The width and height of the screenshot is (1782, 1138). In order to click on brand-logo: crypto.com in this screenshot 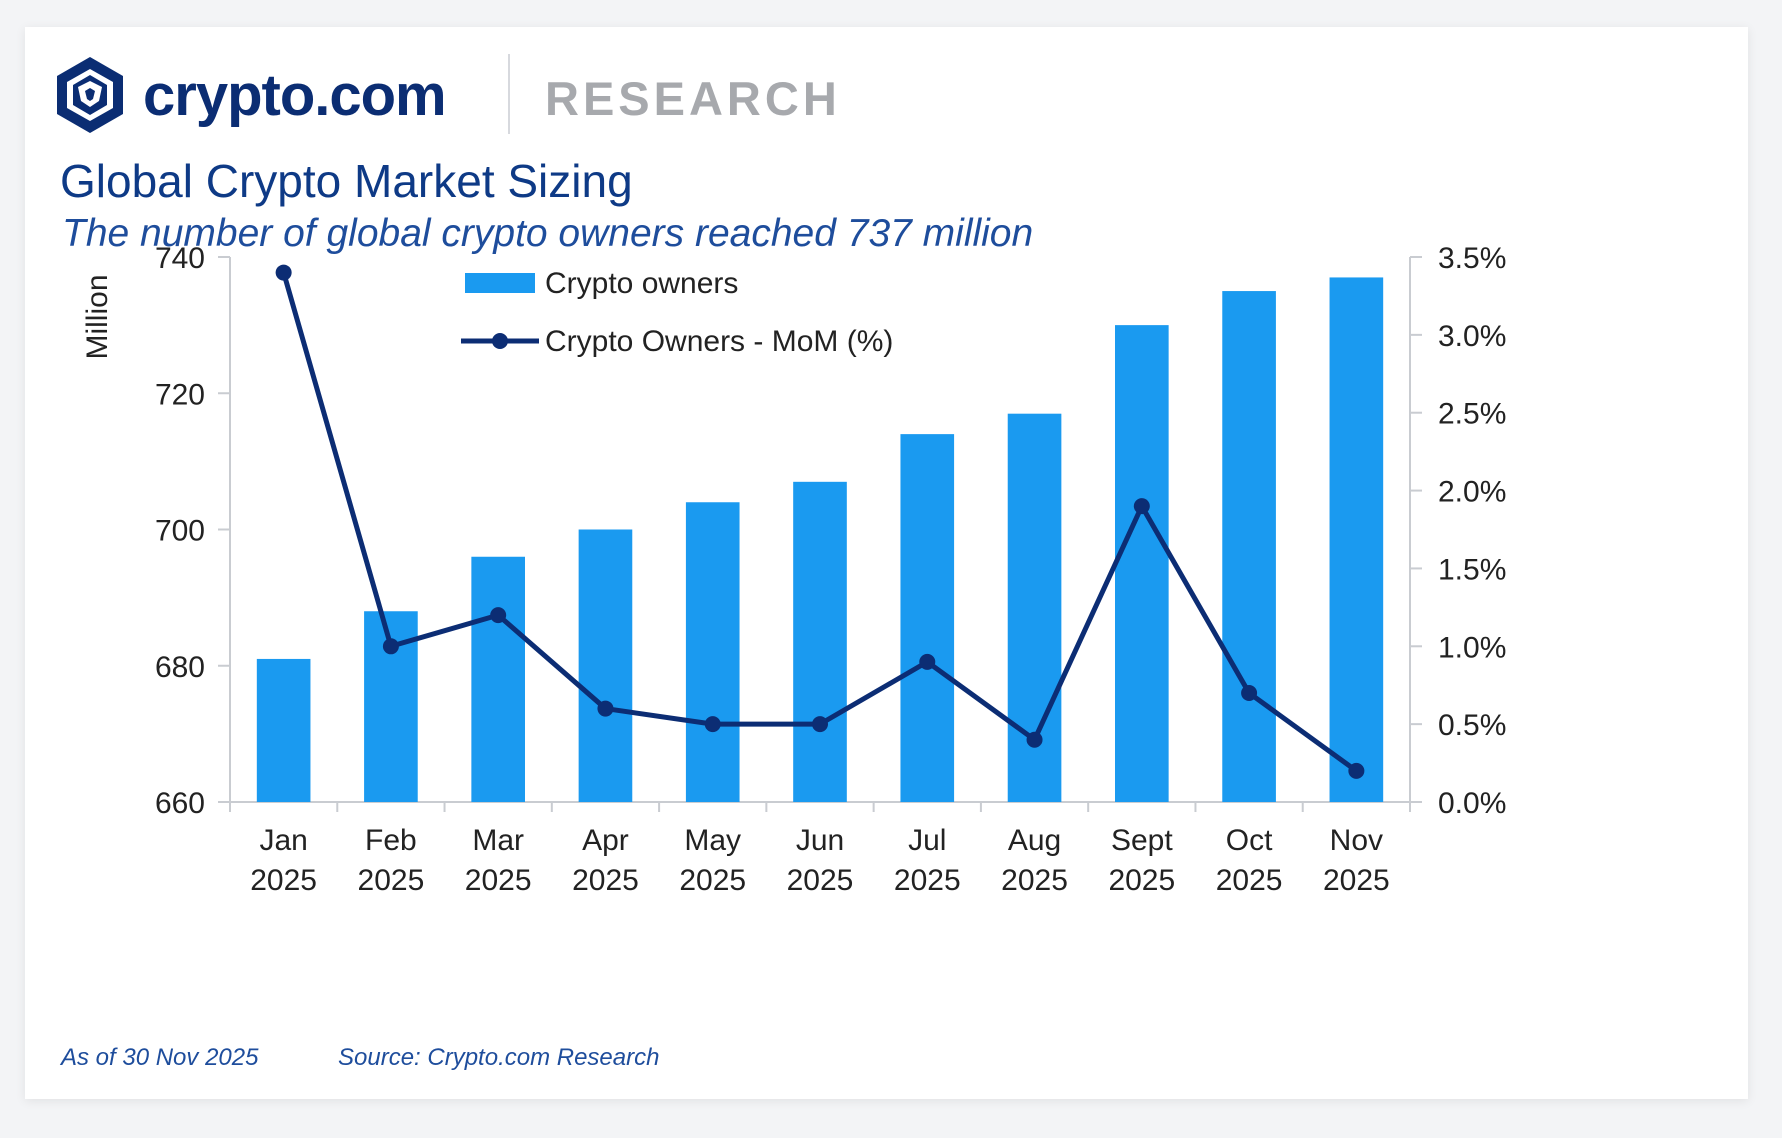, I will do `click(251, 95)`.